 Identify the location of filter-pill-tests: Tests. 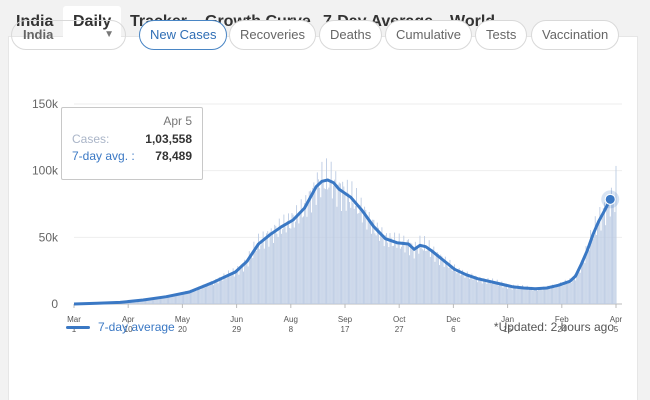
(501, 35).